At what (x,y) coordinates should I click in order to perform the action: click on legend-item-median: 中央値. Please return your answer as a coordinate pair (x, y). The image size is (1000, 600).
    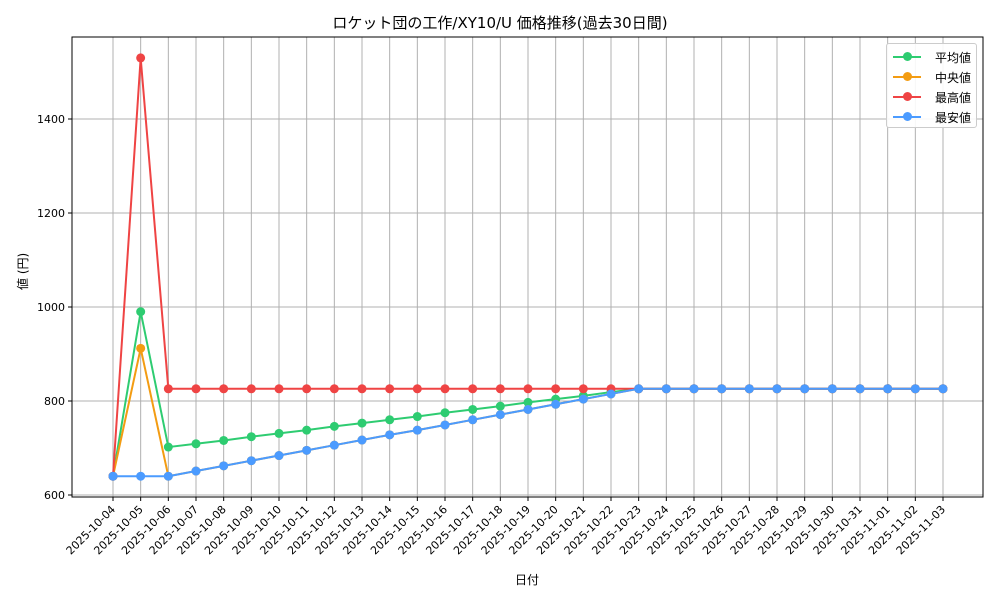
    Looking at the image, I should click on (932, 77).